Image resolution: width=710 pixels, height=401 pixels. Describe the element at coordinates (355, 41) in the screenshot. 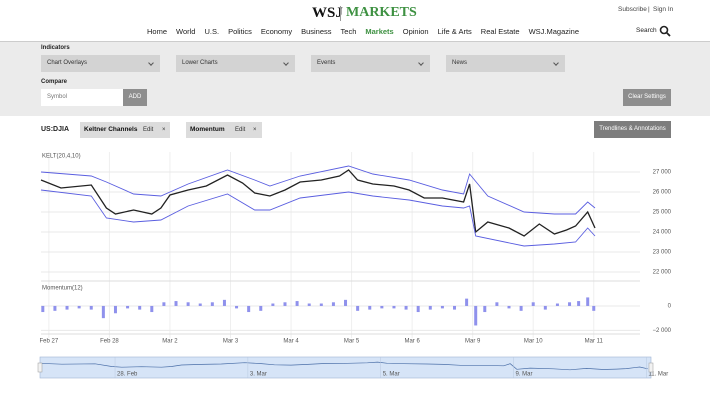

I see `divider` at that location.